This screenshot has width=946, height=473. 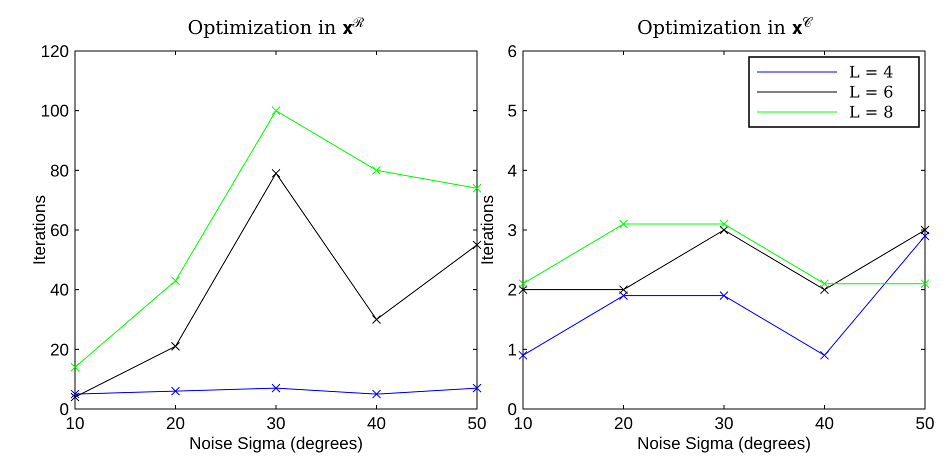 I want to click on y-tick-label: 2, so click(x=512, y=290).